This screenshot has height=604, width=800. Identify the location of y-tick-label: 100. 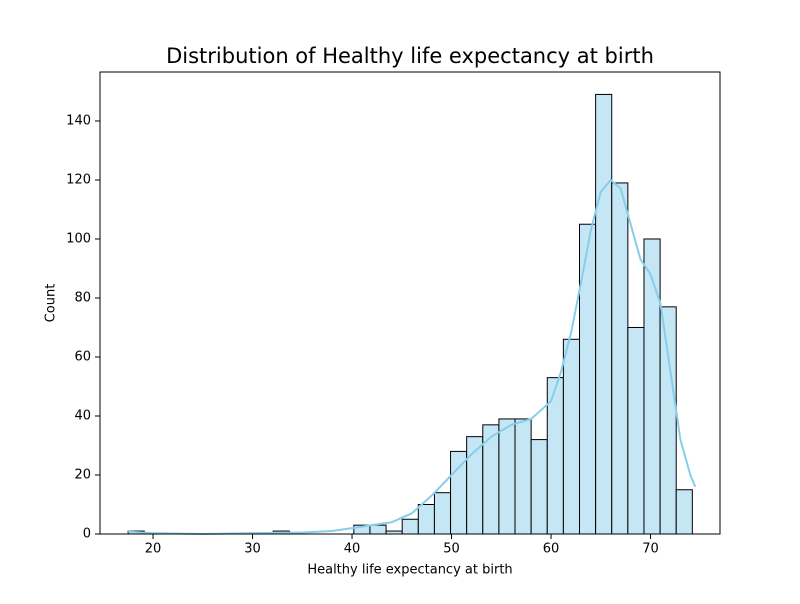
(78, 238).